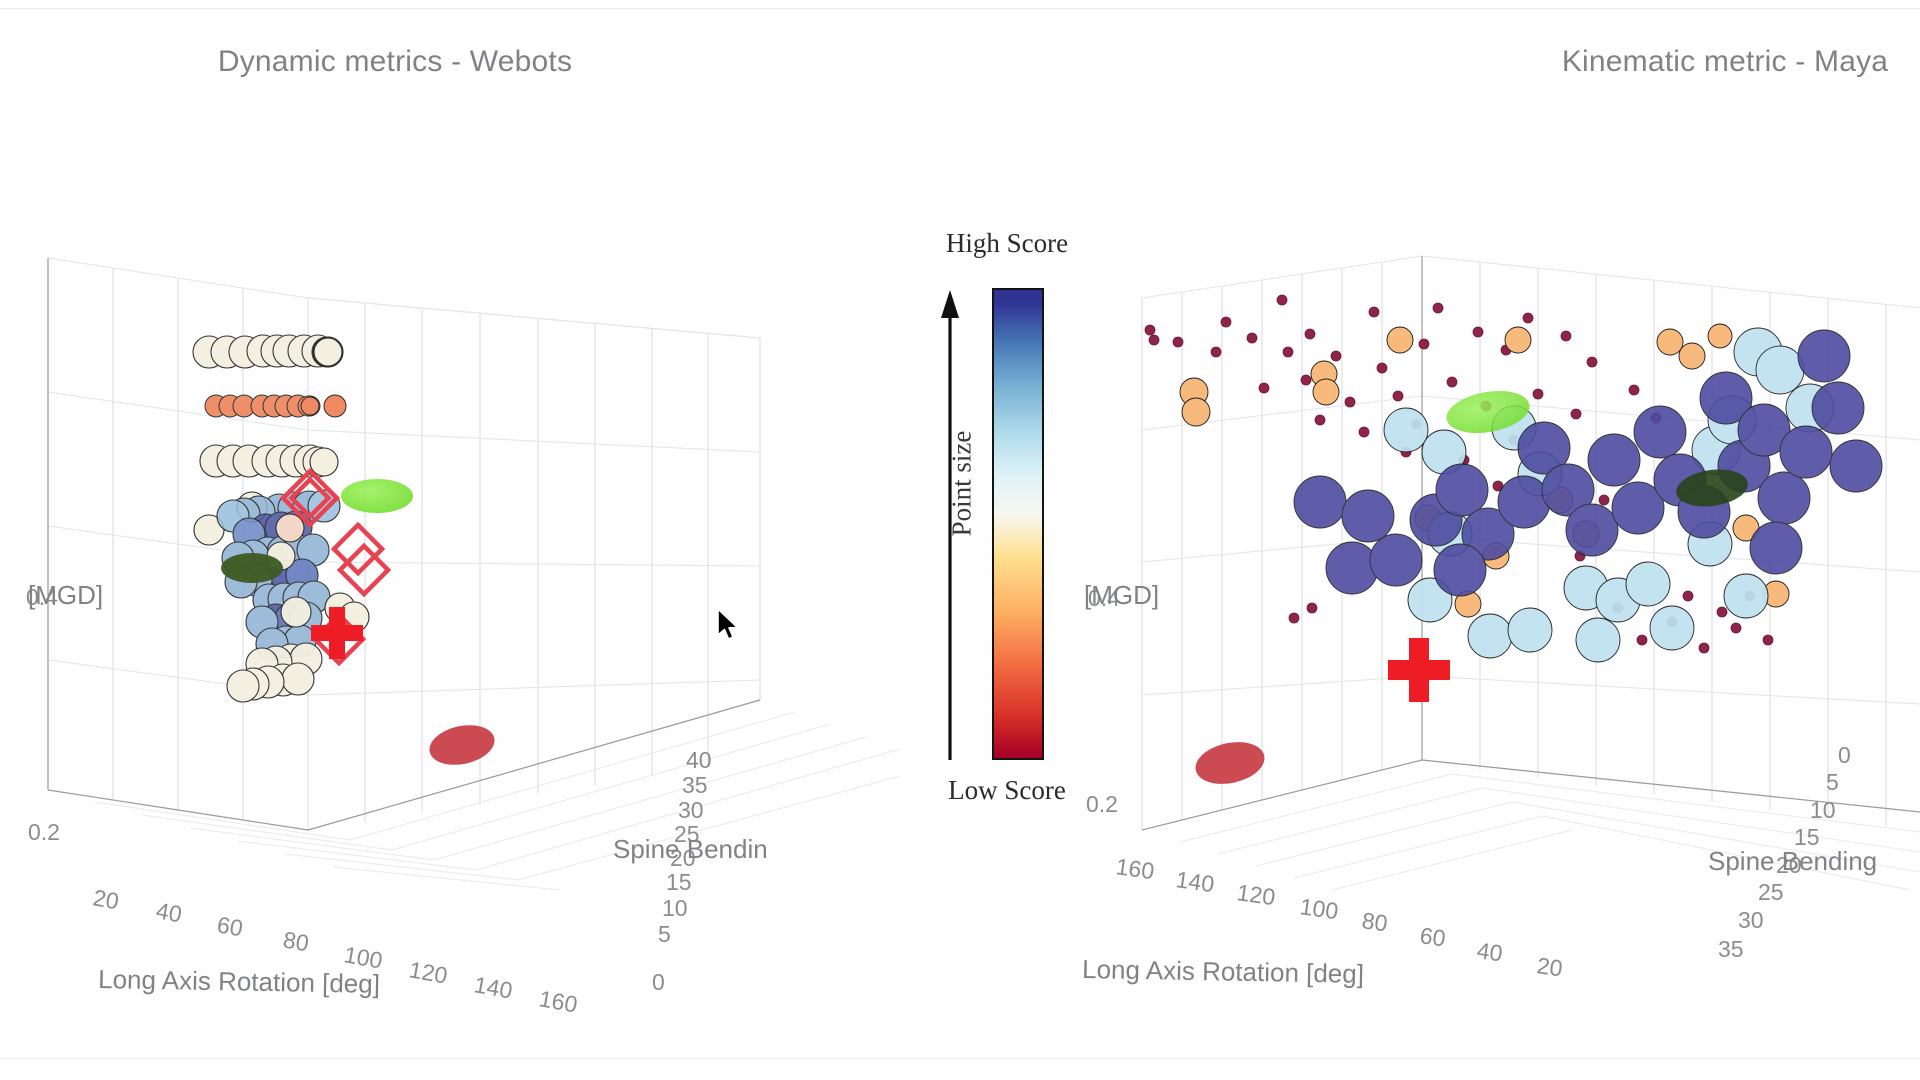 This screenshot has width=1920, height=1080. What do you see at coordinates (534, 496) in the screenshot?
I see `grid-back-horizontals` at bounding box center [534, 496].